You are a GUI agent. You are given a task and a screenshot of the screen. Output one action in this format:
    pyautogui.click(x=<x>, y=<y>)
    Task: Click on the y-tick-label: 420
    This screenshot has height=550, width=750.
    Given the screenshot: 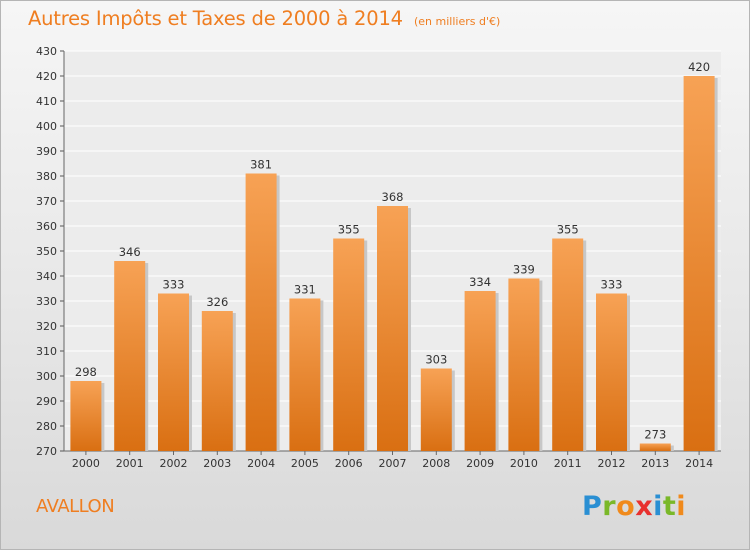 What is the action you would take?
    pyautogui.click(x=46, y=76)
    